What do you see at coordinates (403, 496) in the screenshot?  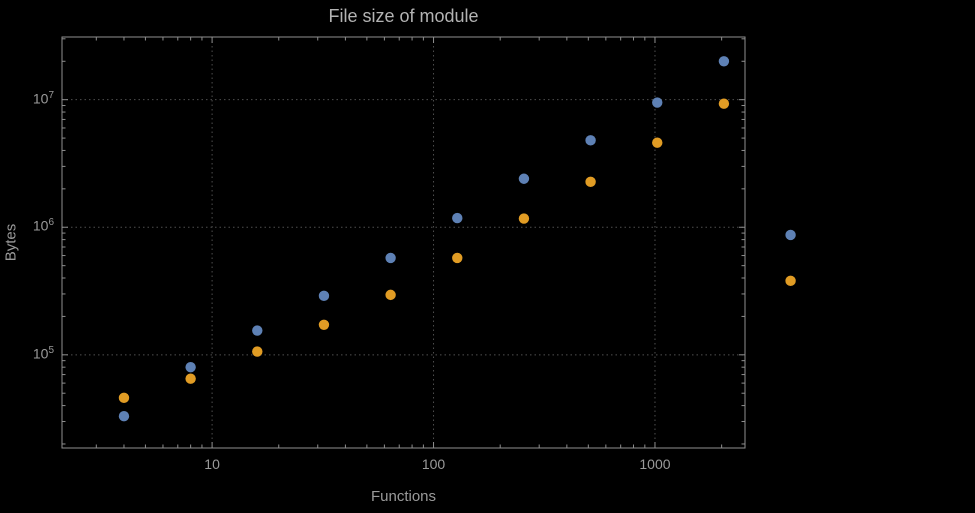 I see `x-axis-label: Functions` at bounding box center [403, 496].